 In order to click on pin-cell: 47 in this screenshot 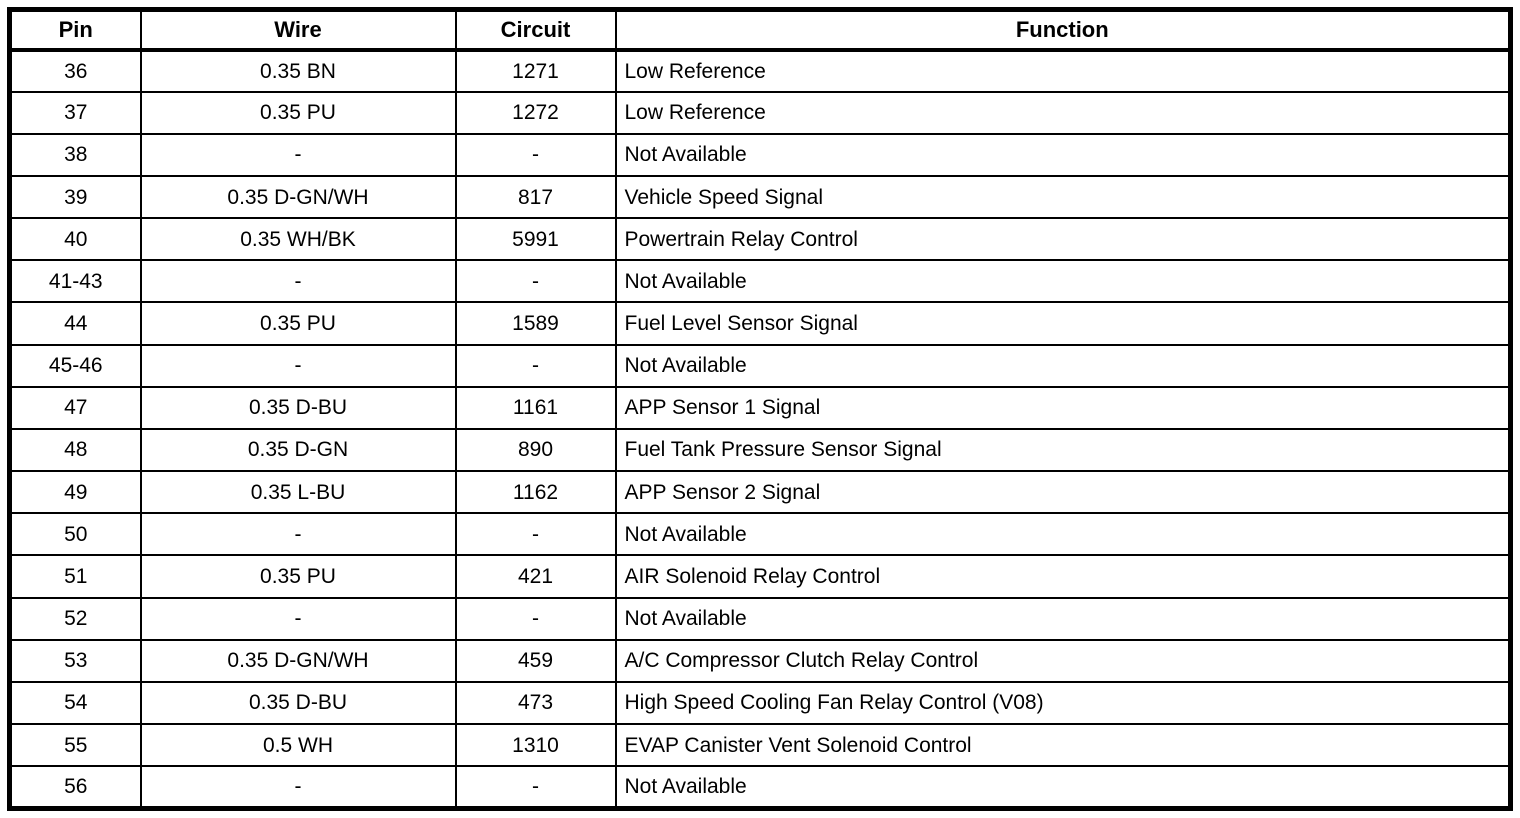, I will do `click(74, 407)`.